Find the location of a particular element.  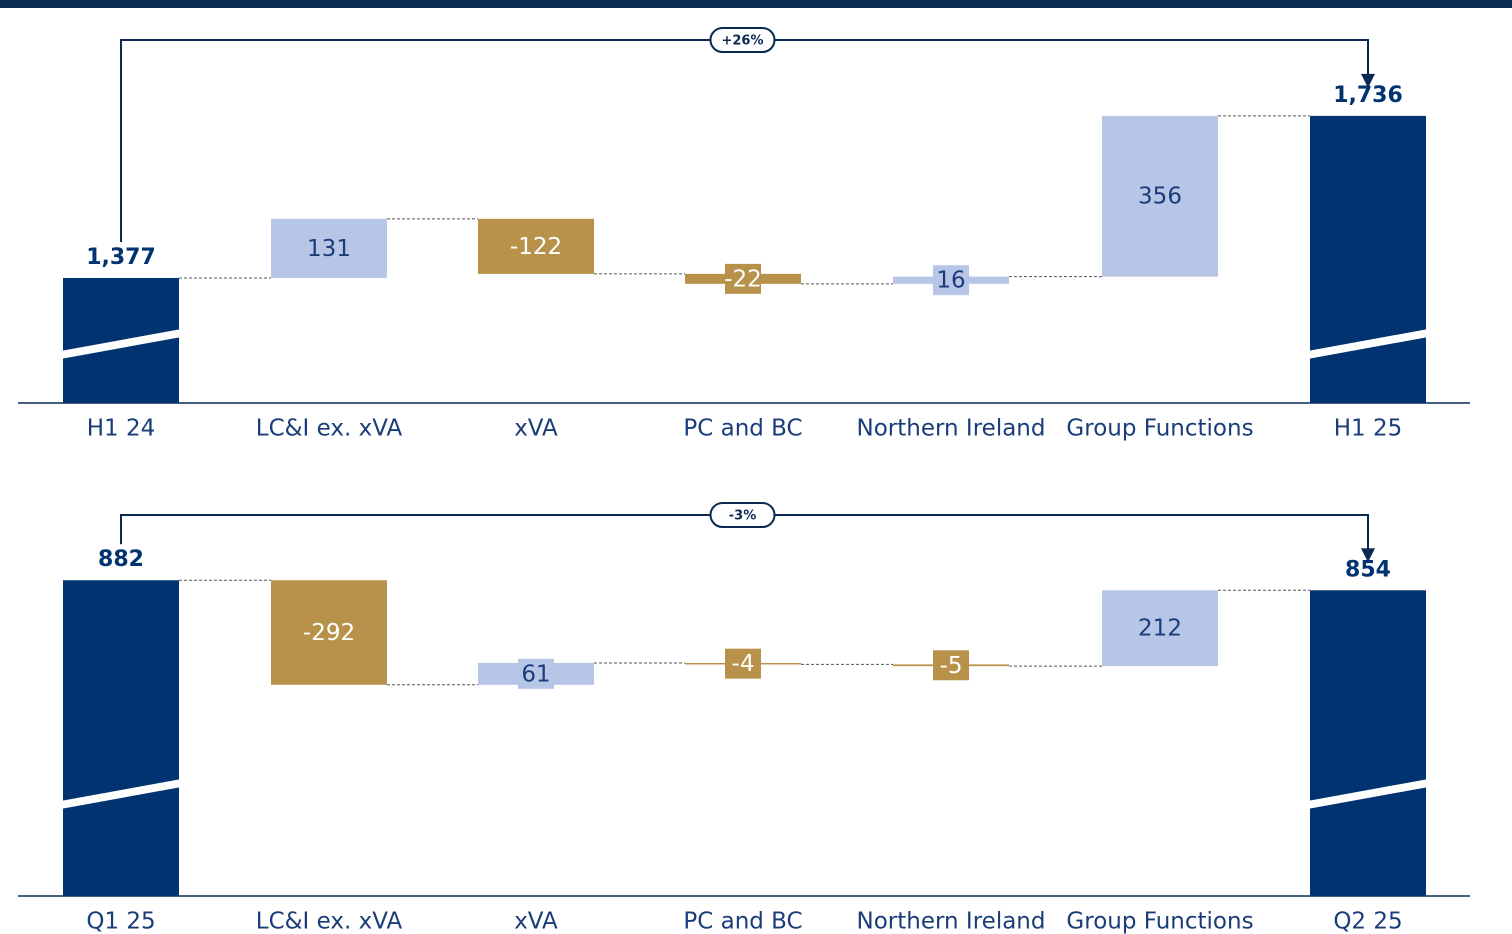

value-label: 131 is located at coordinates (329, 249).